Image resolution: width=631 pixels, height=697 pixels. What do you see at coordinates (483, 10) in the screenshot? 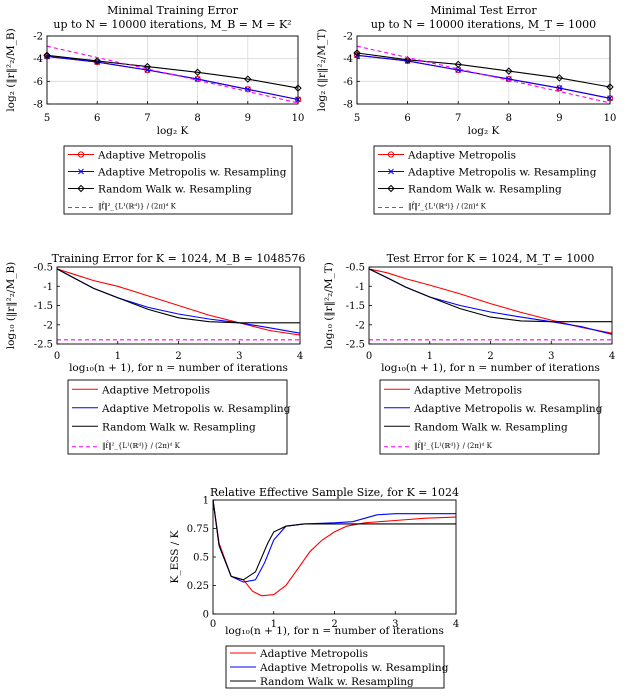
I see `chart-title: Minimal Test Error` at bounding box center [483, 10].